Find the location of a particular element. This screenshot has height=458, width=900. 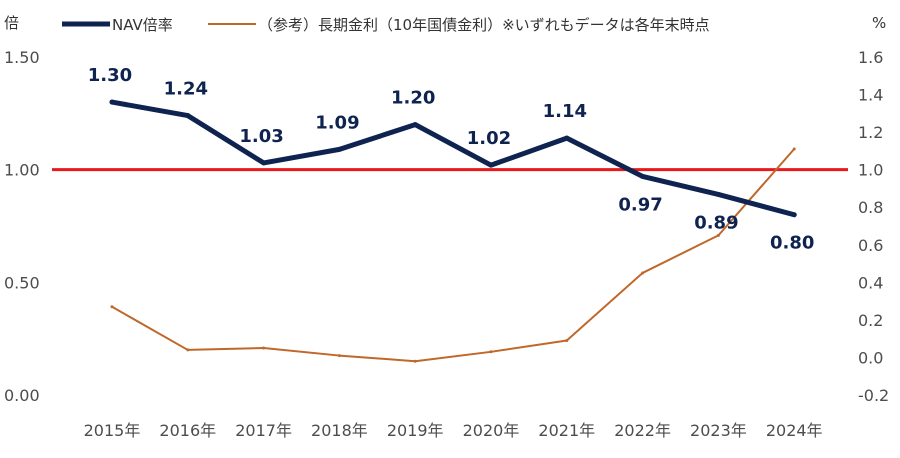

nav-data-label: 1.24 is located at coordinates (186, 89).